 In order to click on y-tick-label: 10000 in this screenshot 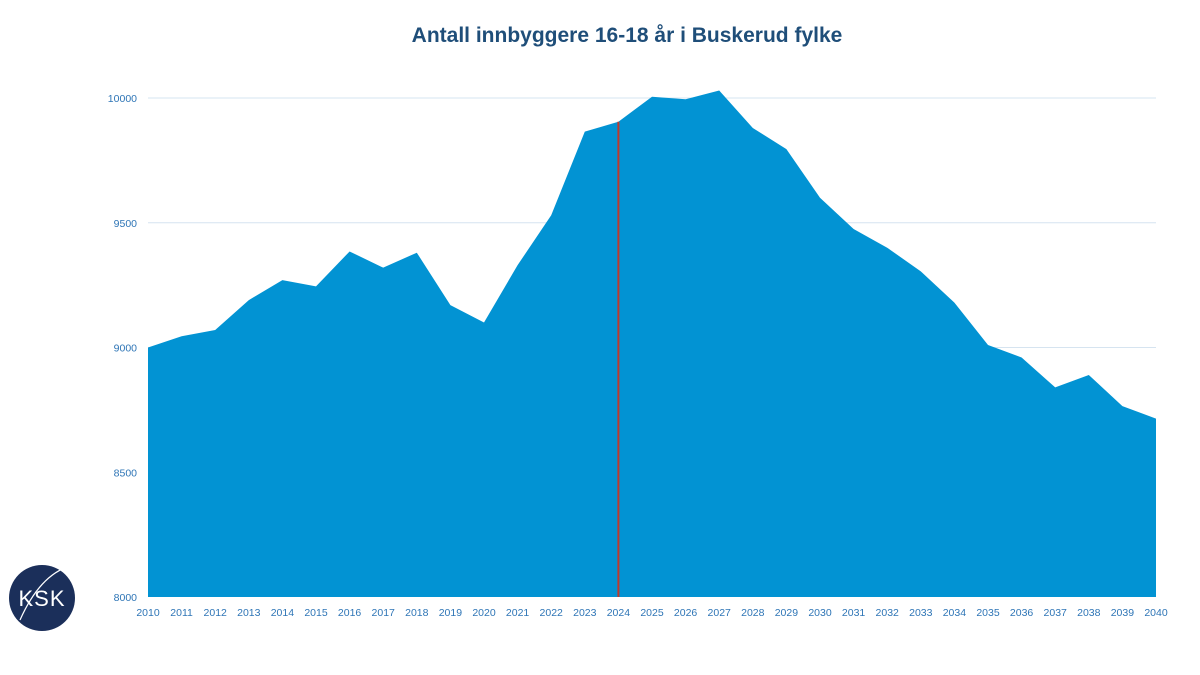, I will do `click(122, 99)`.